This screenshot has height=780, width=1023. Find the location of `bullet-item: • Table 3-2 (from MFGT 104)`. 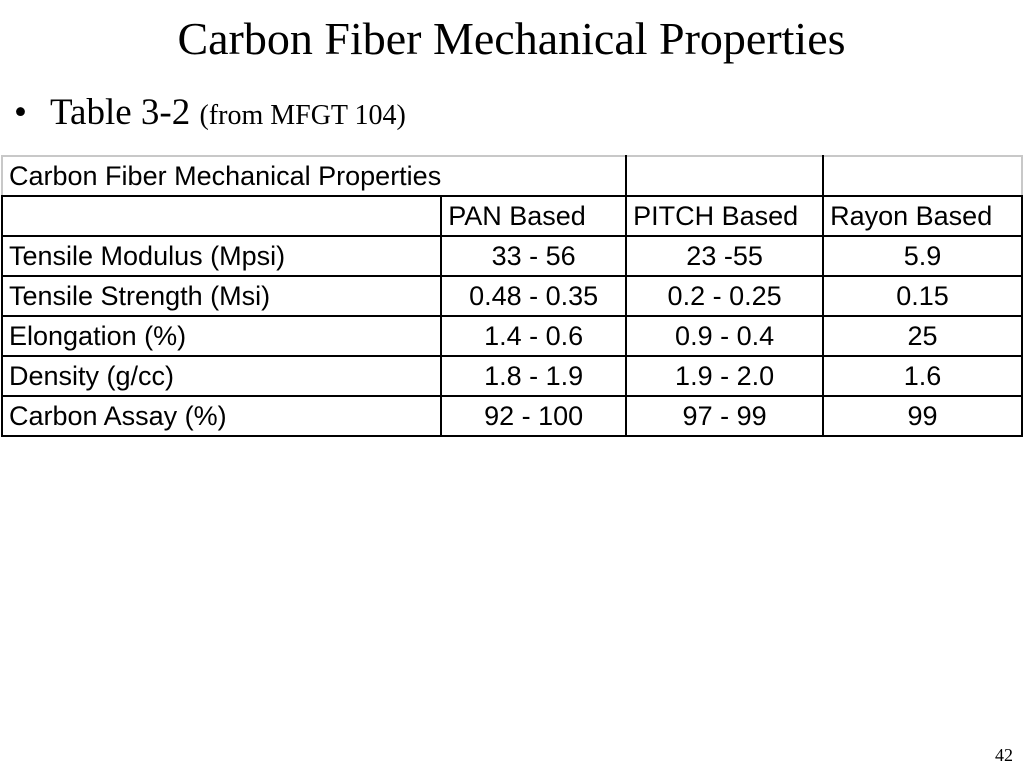

bullet-item: • Table 3-2 (from MFGT 104) is located at coordinates (210, 114).